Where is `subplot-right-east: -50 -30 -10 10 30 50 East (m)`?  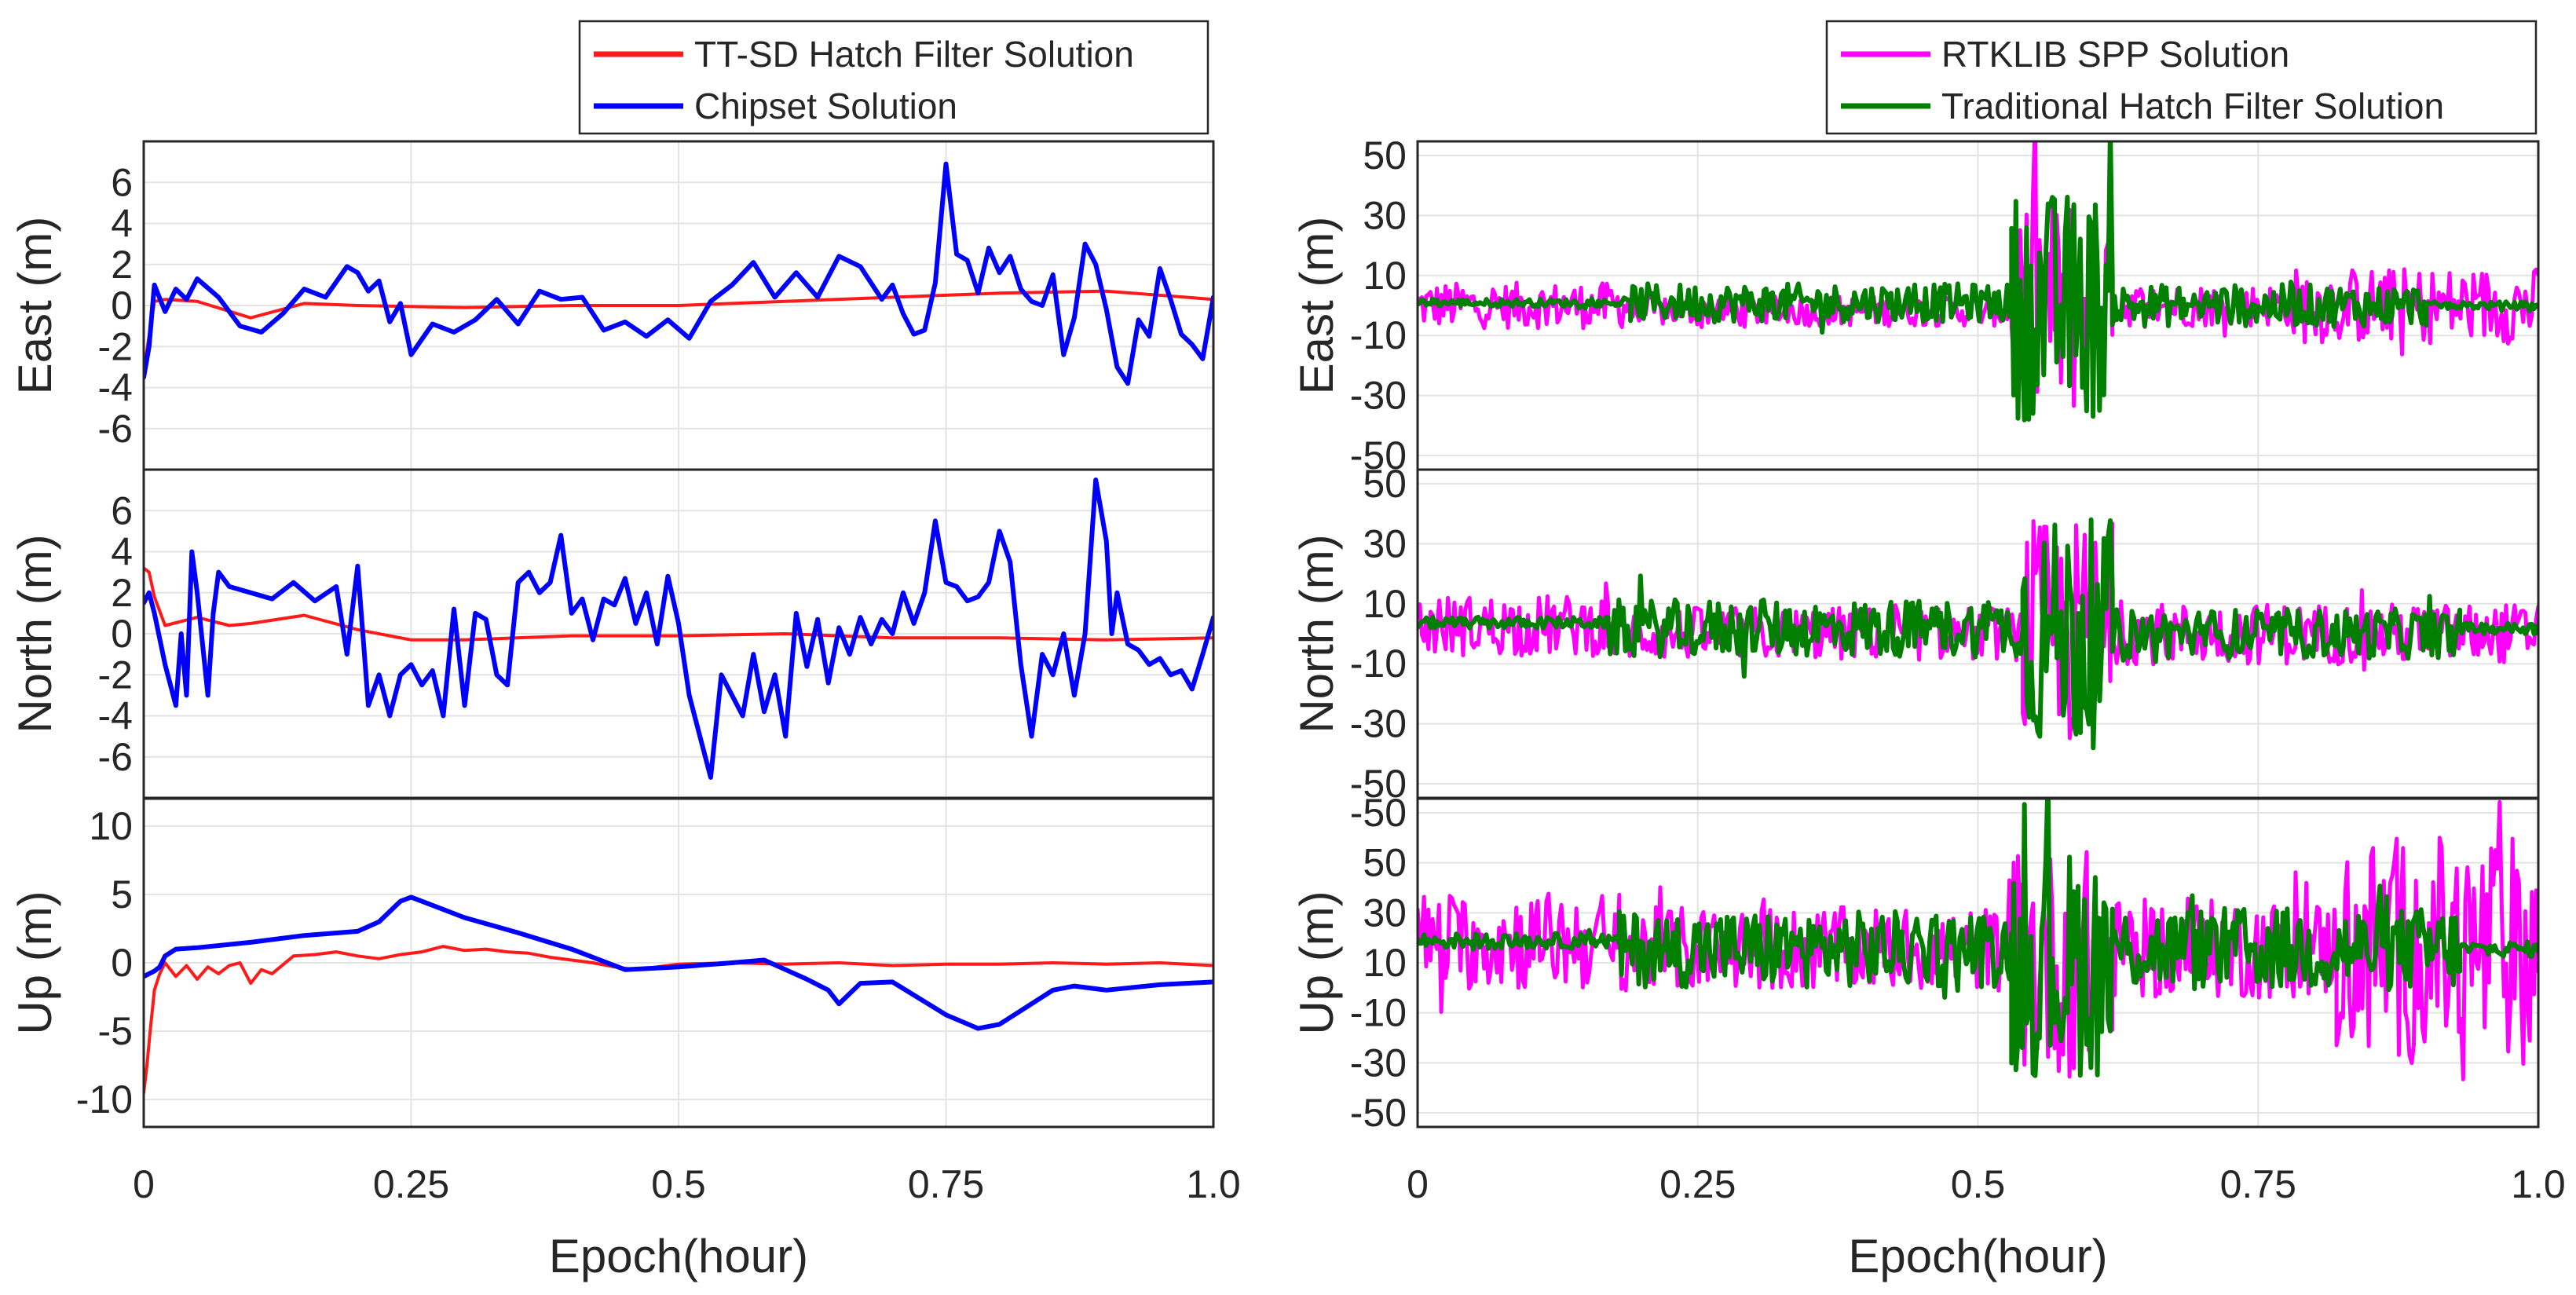
subplot-right-east: -50 -30 -10 10 30 50 East (m) is located at coordinates (1915, 305).